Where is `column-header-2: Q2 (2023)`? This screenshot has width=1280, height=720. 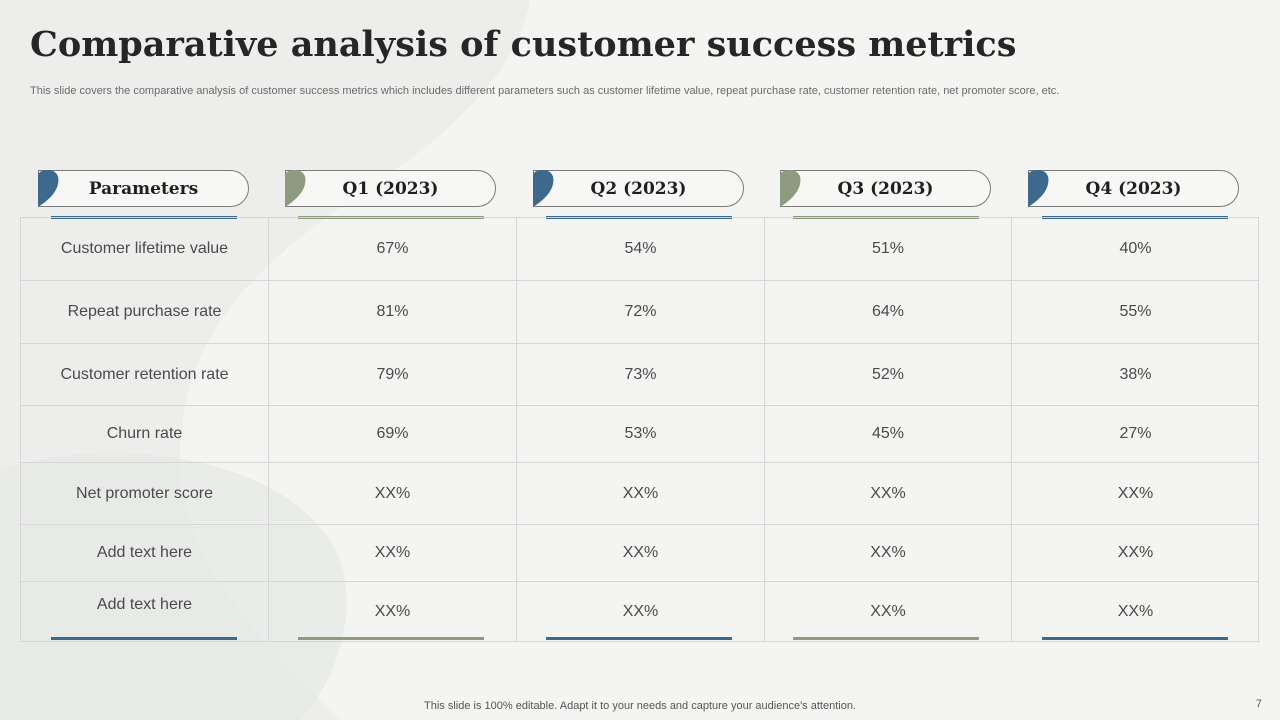
column-header-2: Q2 (2023) is located at coordinates (638, 188).